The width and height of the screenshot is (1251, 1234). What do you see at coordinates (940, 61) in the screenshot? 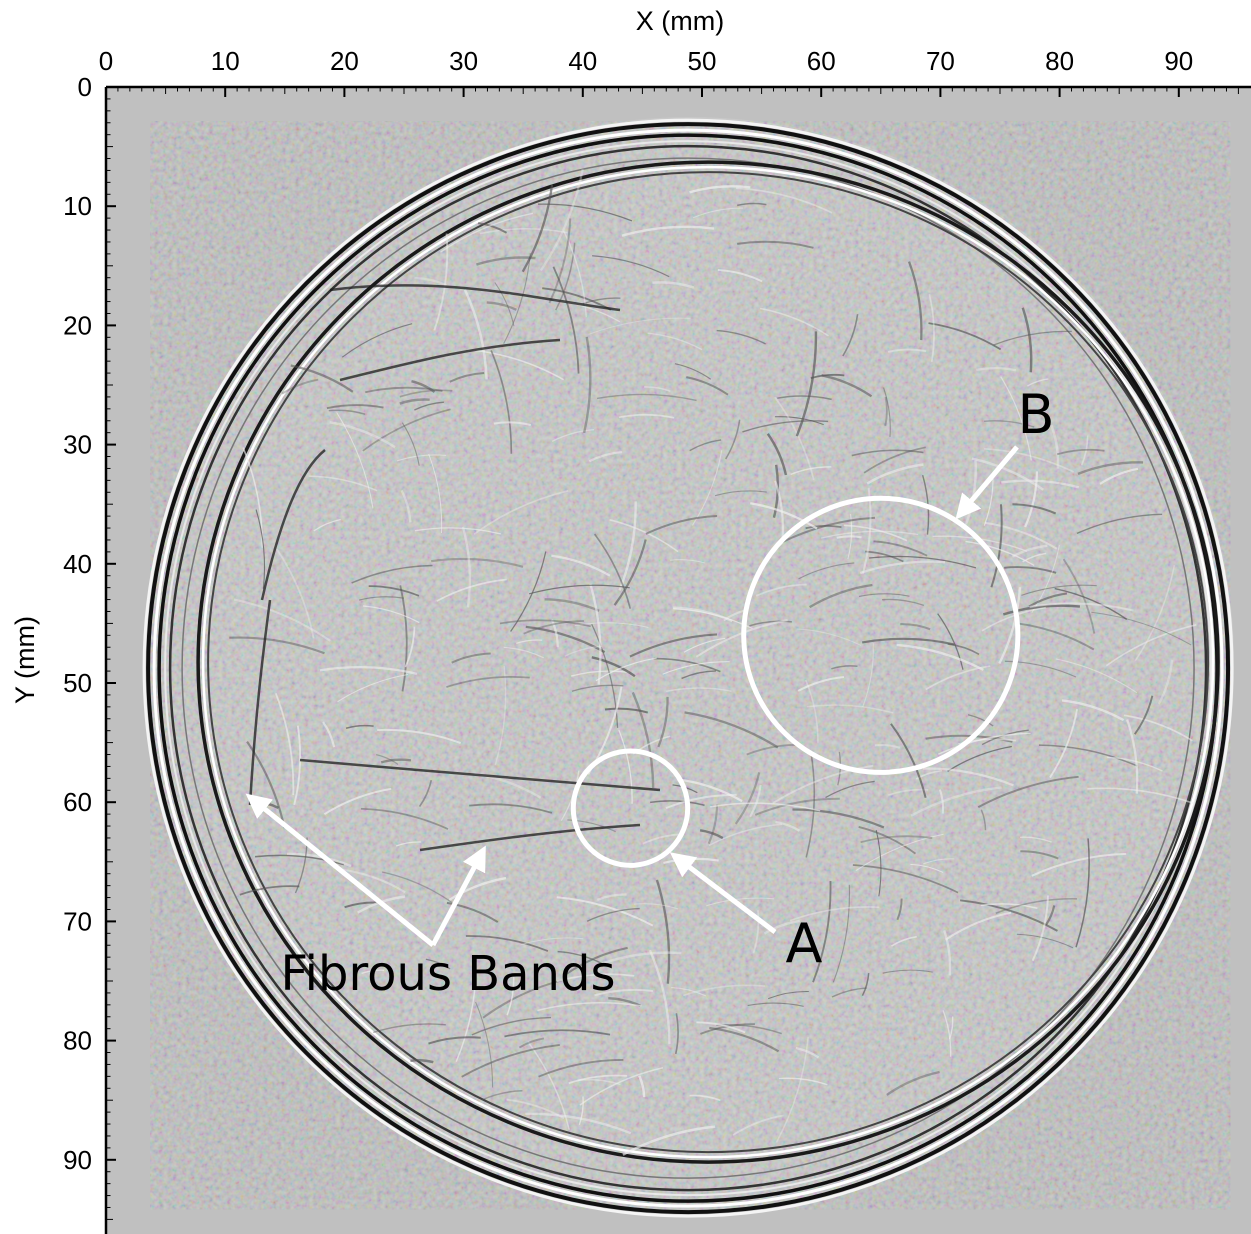
I see `x-tick-label: 70` at bounding box center [940, 61].